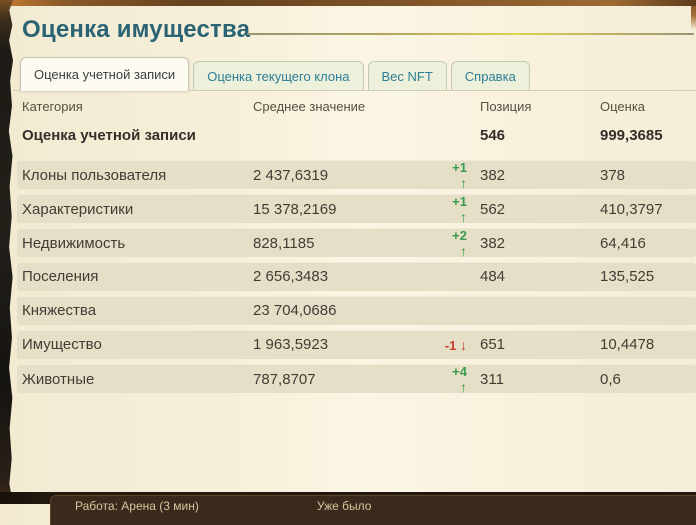 This screenshot has width=696, height=525. Describe the element at coordinates (62, 344) in the screenshot. I see `row-category: Имущество` at that location.